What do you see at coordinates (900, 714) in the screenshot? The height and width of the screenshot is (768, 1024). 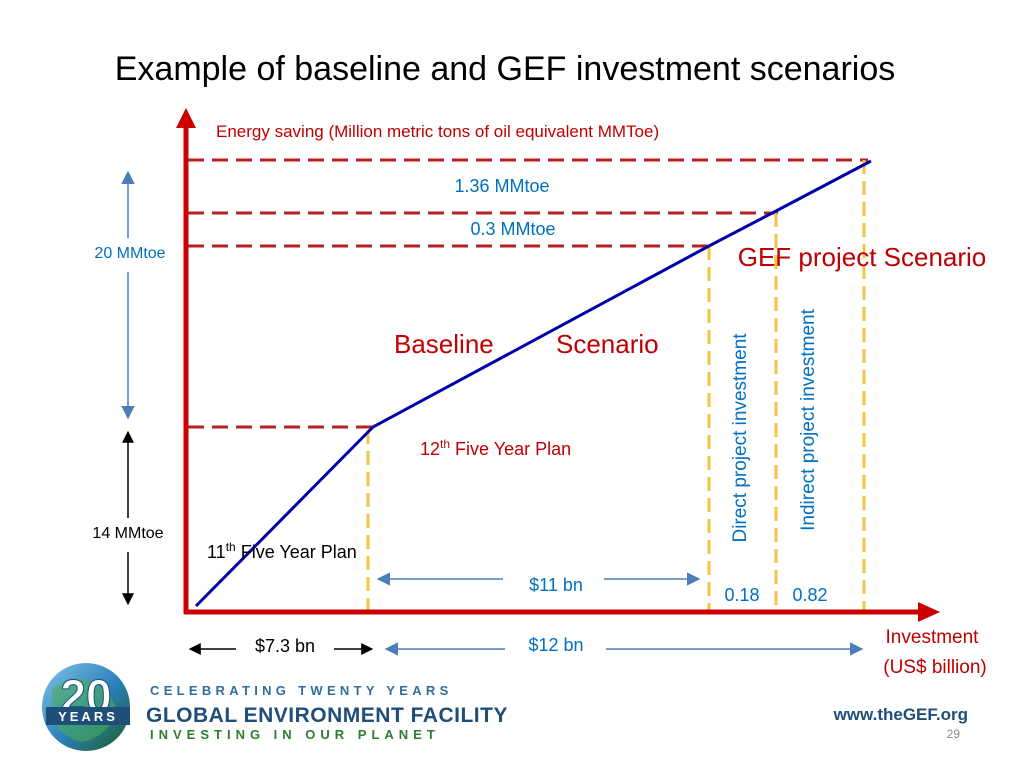 I see `footer-website: www.theGEF.org` at bounding box center [900, 714].